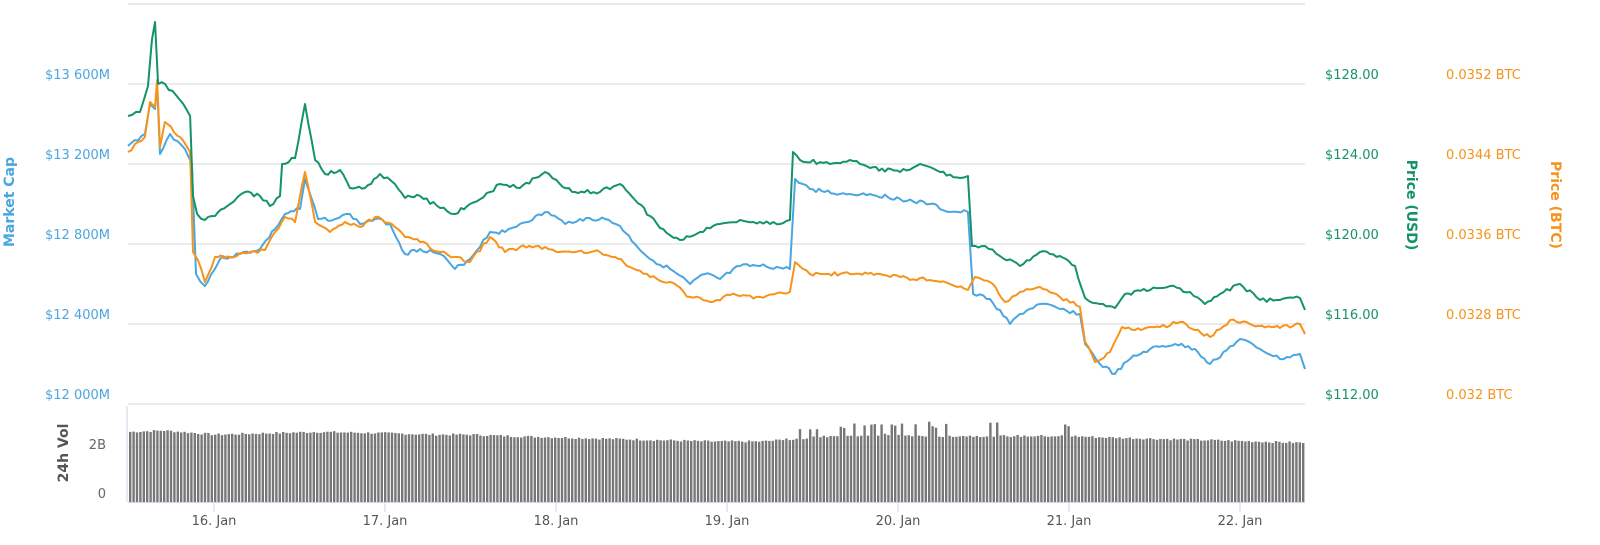 This screenshot has width=1600, height=545. Describe the element at coordinates (10, 202) in the screenshot. I see `market-cap-axis-title: Market Cap` at that location.